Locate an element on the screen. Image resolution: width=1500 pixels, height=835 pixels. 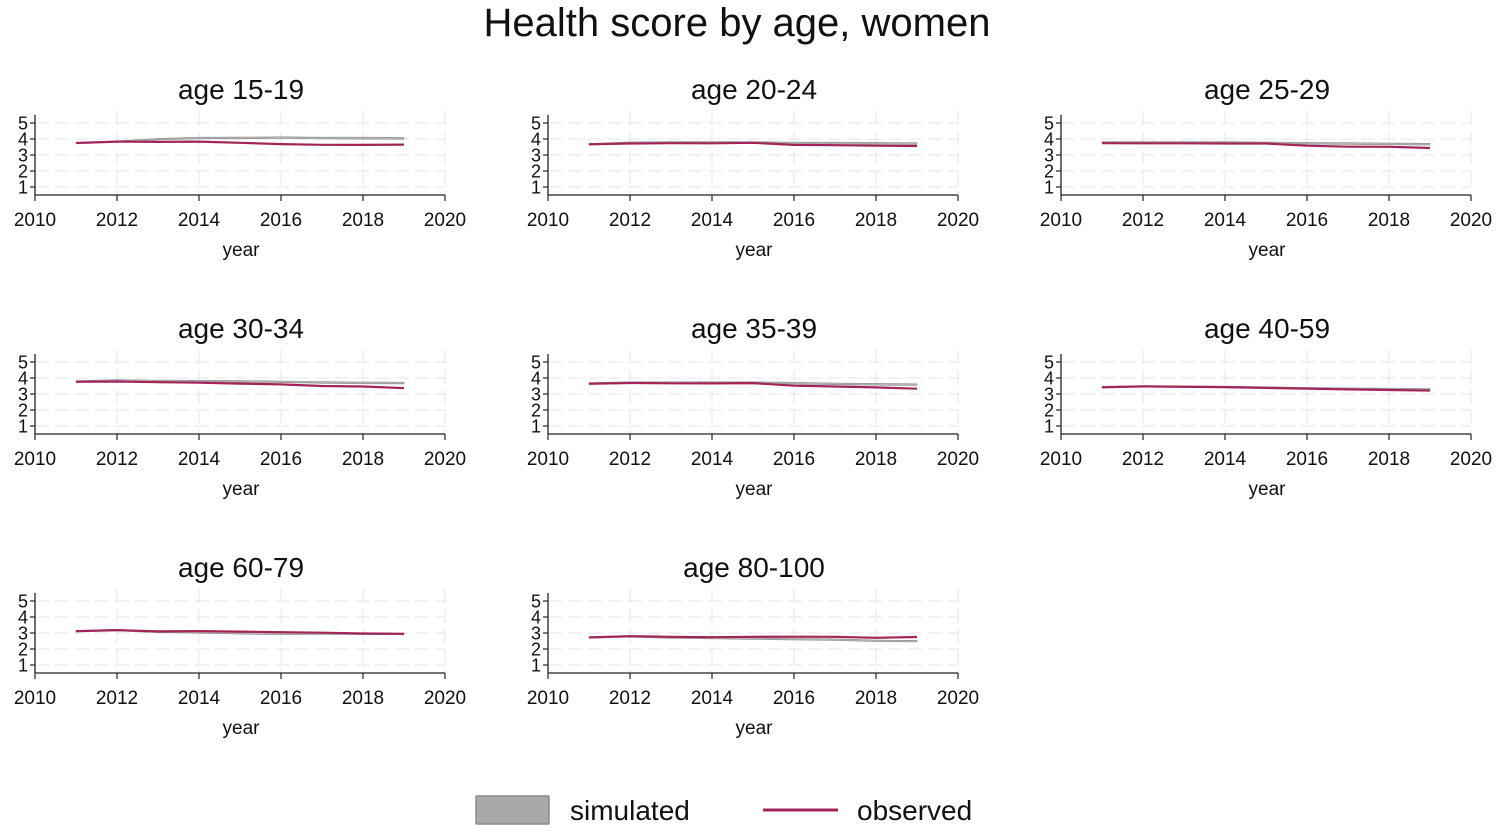
panel-title: age 40-59 is located at coordinates (1267, 328).